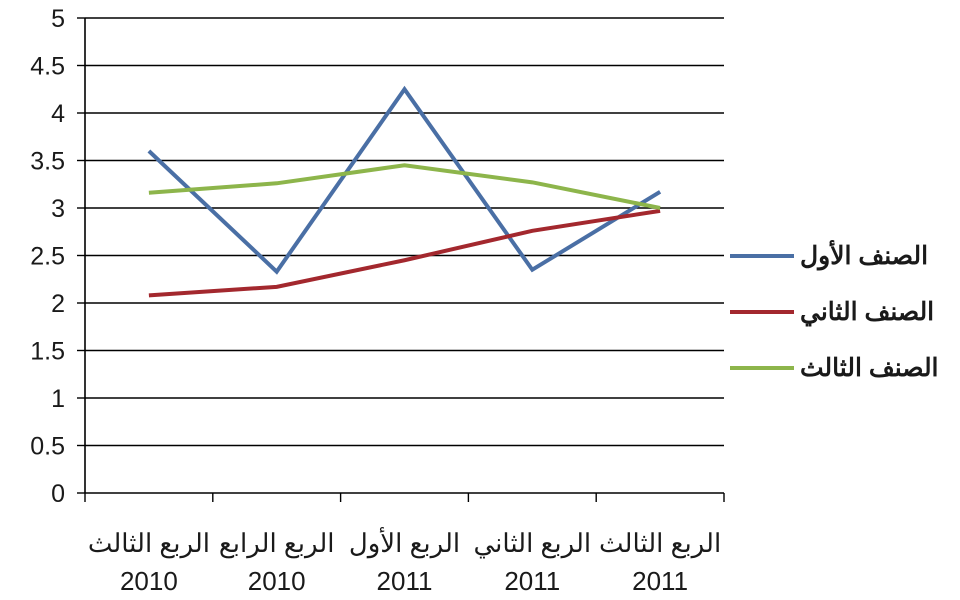  Describe the element at coordinates (47, 352) in the screenshot. I see `y-tick-label: 1.5` at that location.